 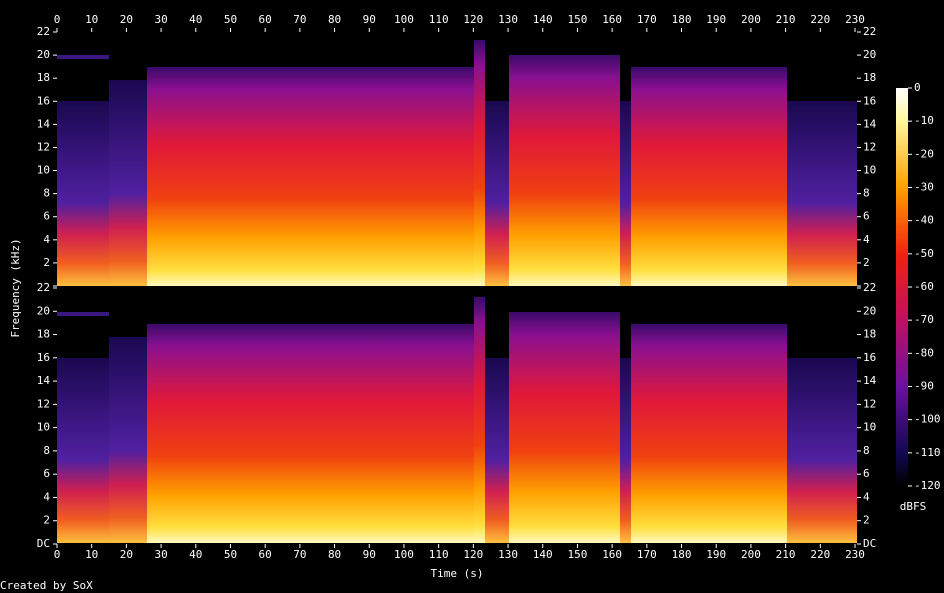 What do you see at coordinates (682, 19) in the screenshot?
I see `x-tick-label: 180` at bounding box center [682, 19].